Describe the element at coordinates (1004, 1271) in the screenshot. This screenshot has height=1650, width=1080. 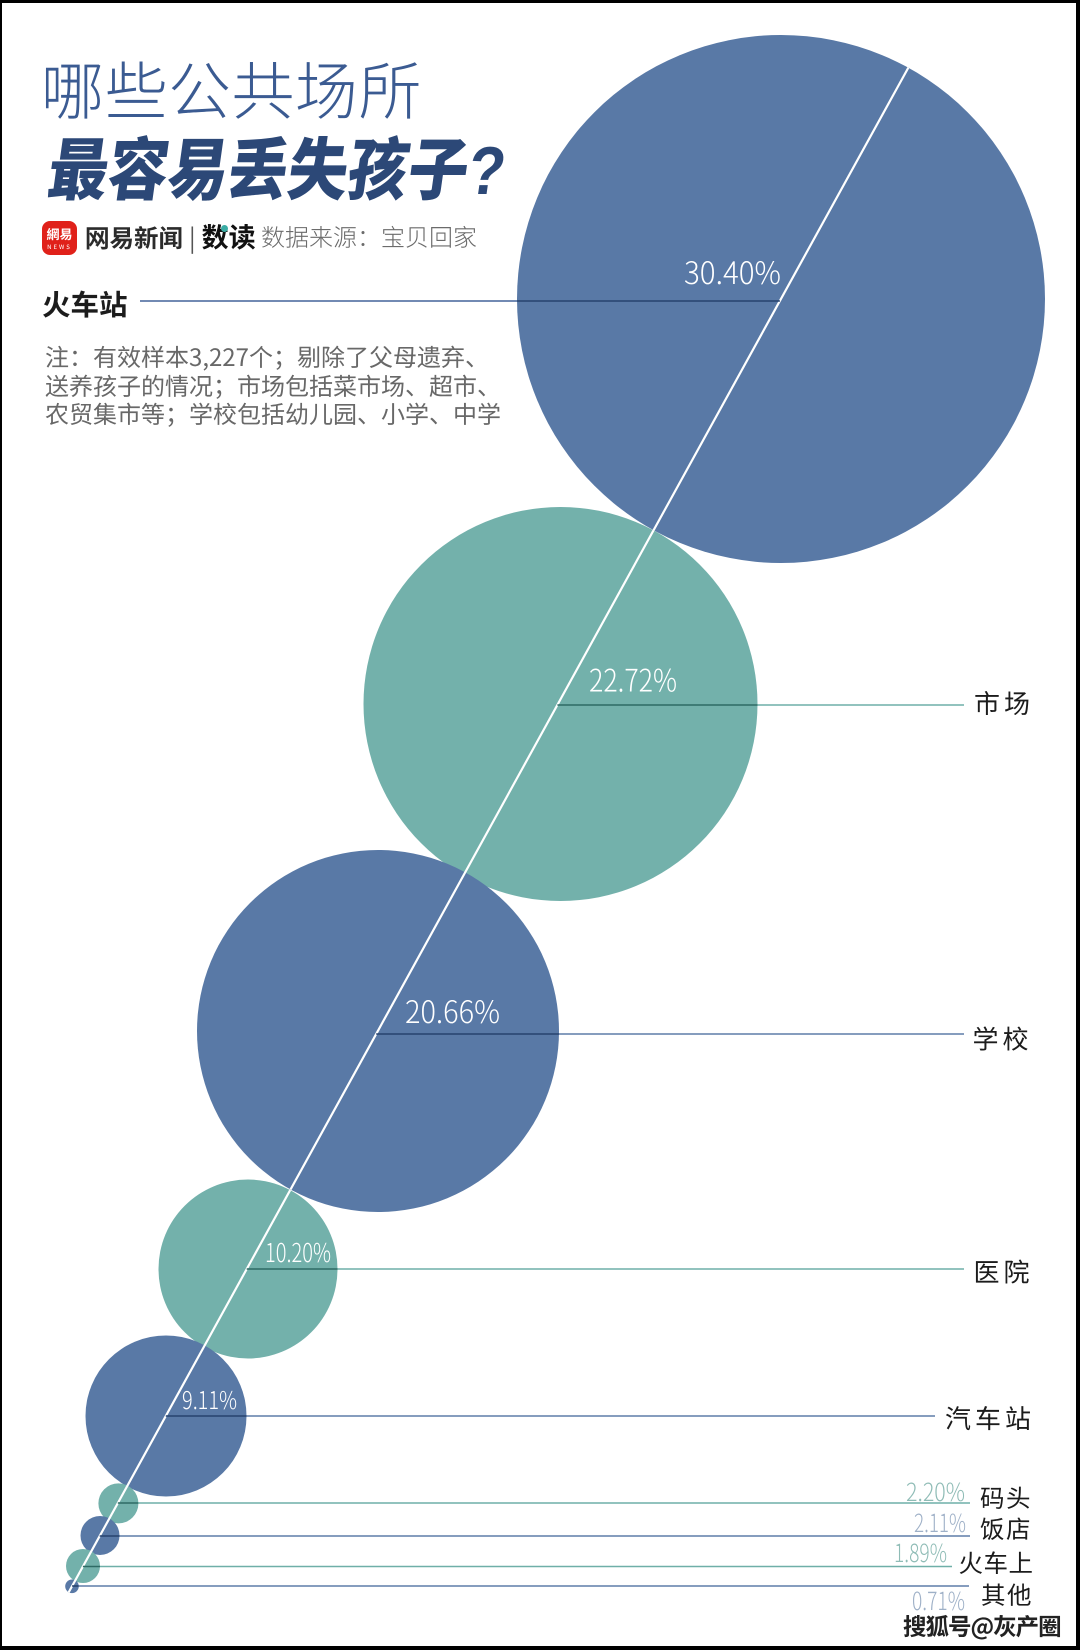
I see `svg-text: 医院` at that location.